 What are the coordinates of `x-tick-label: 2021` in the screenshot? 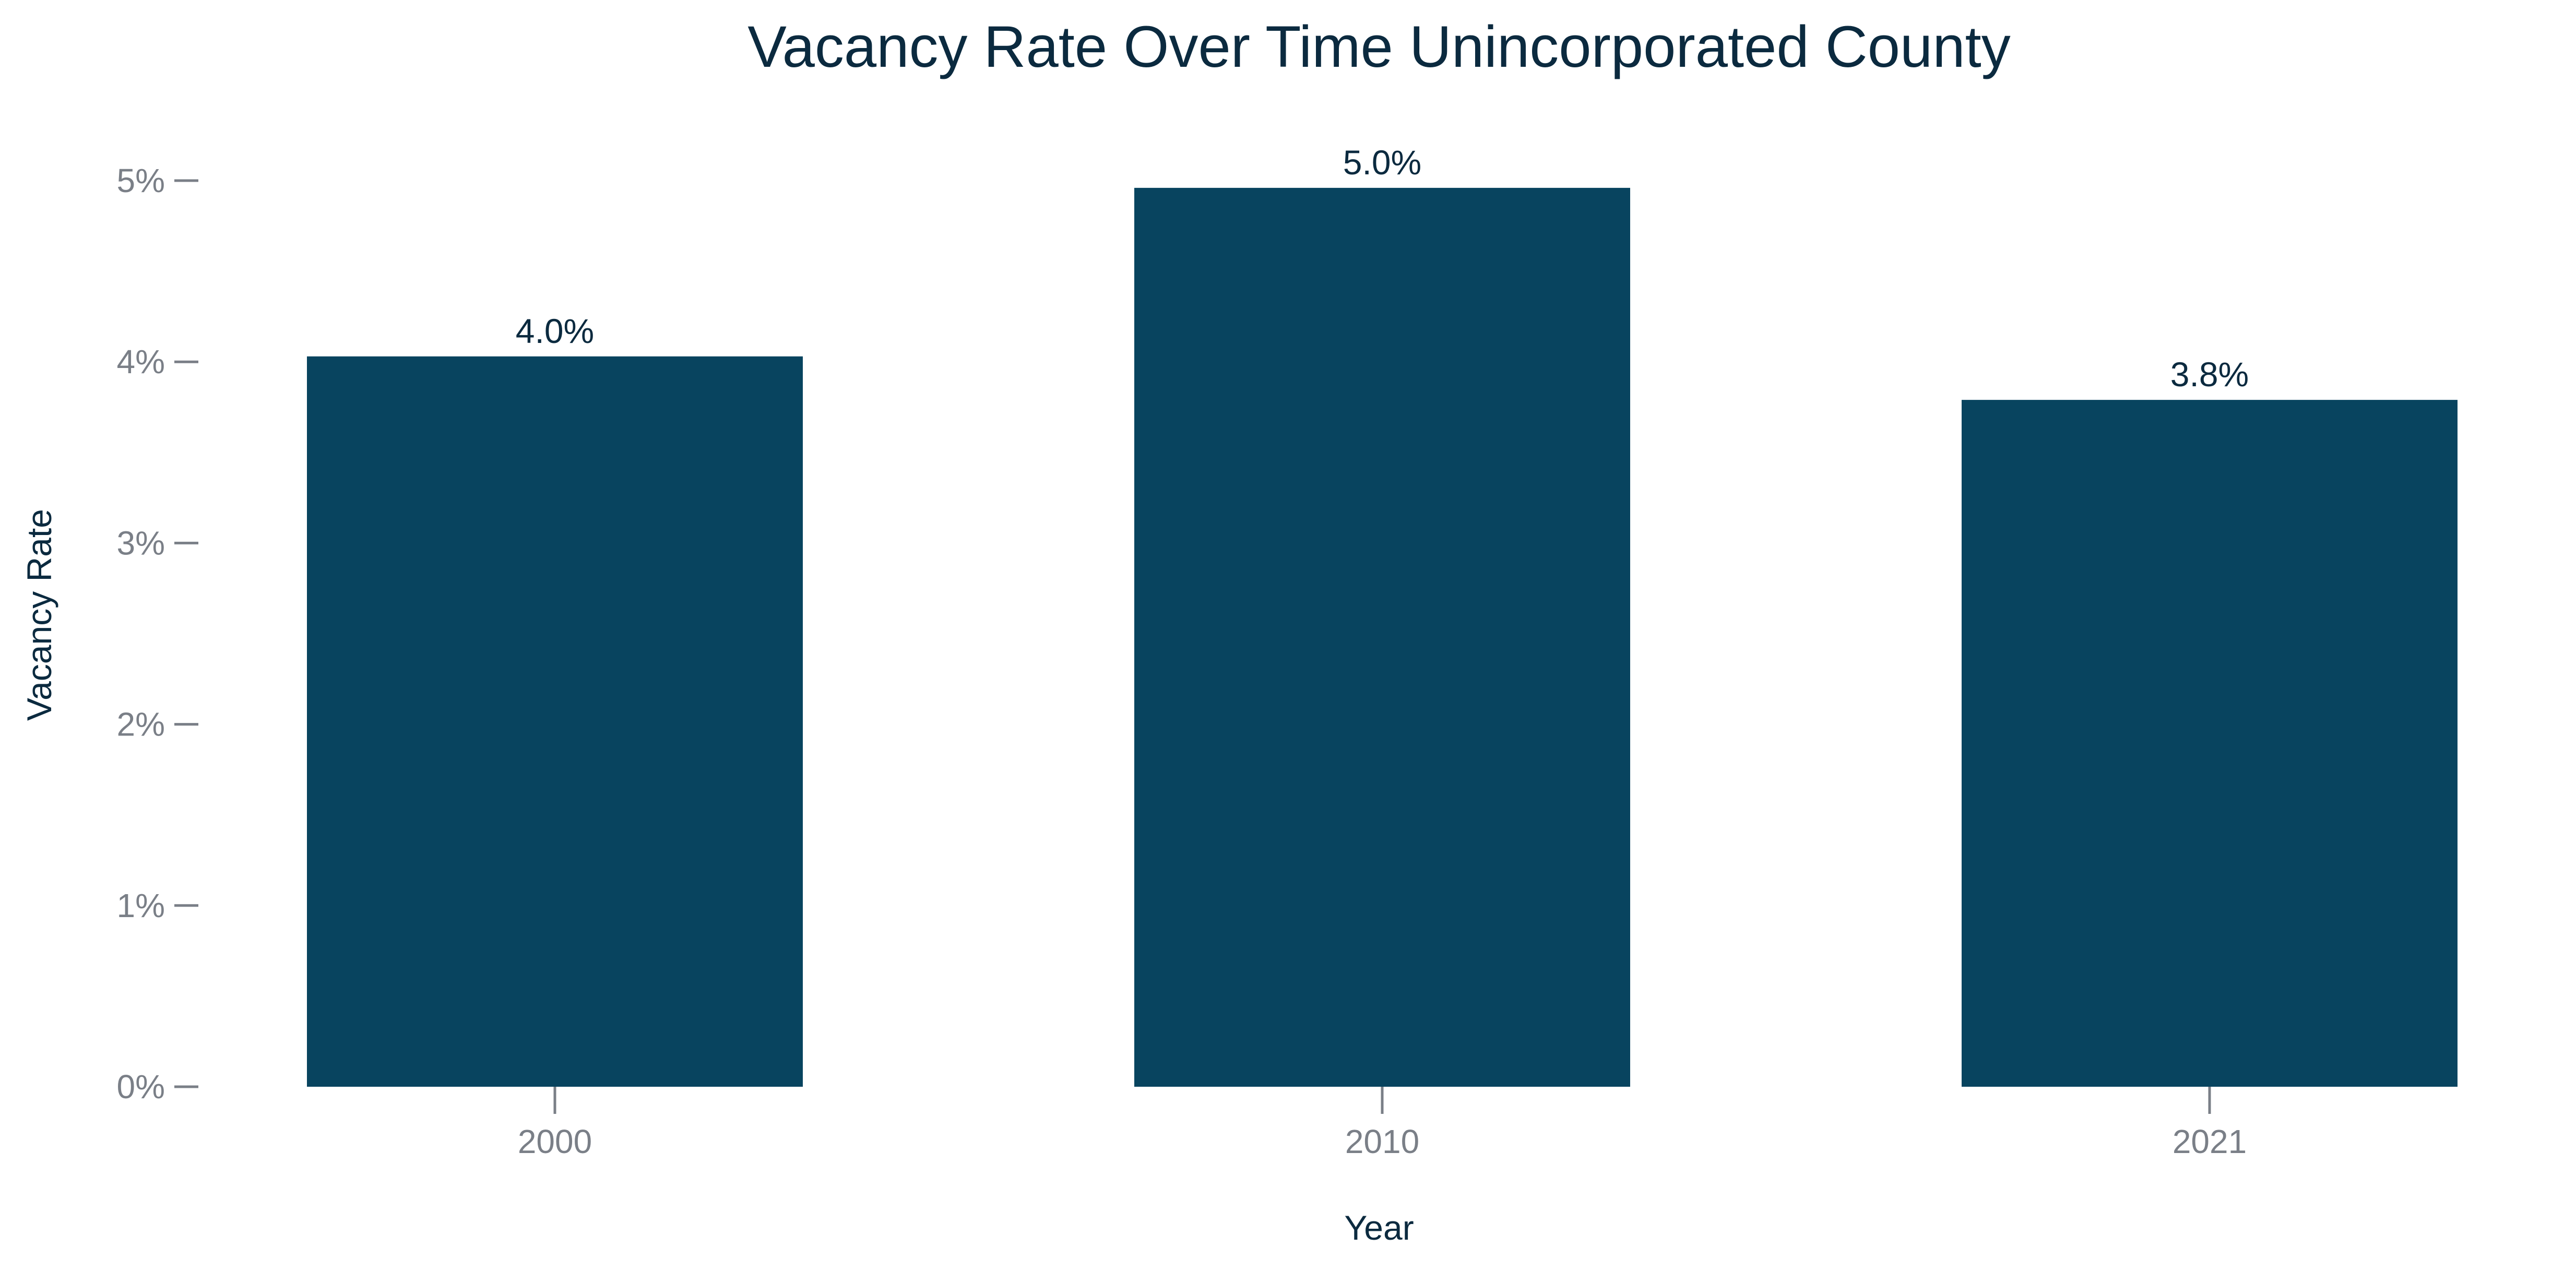 It's located at (2210, 1142).